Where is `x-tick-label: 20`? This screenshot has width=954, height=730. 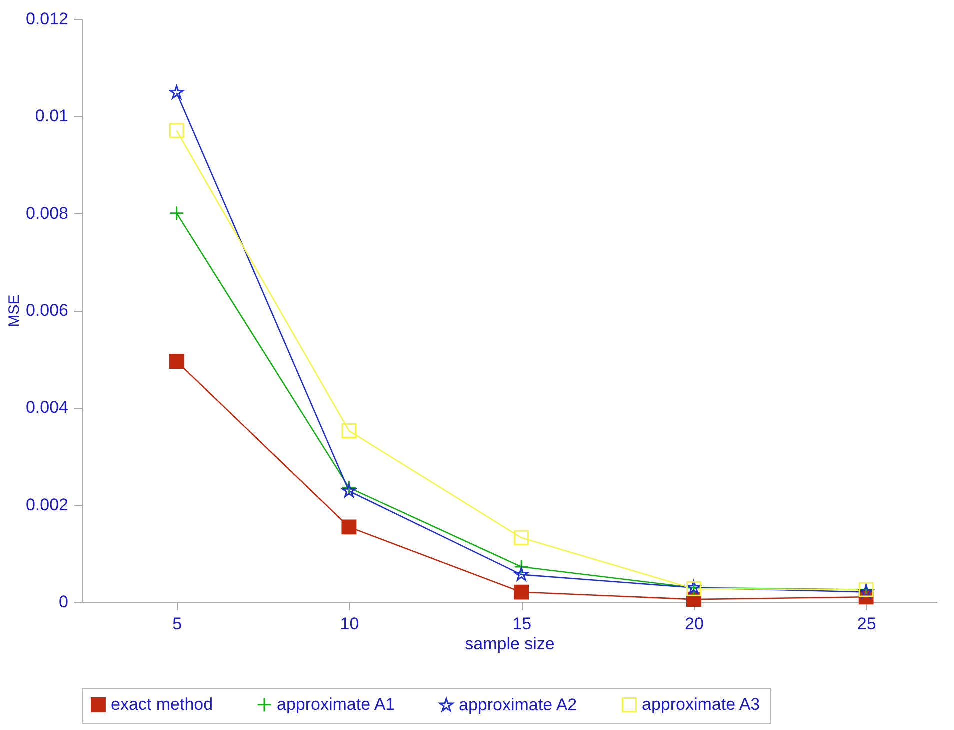
x-tick-label: 20 is located at coordinates (694, 624).